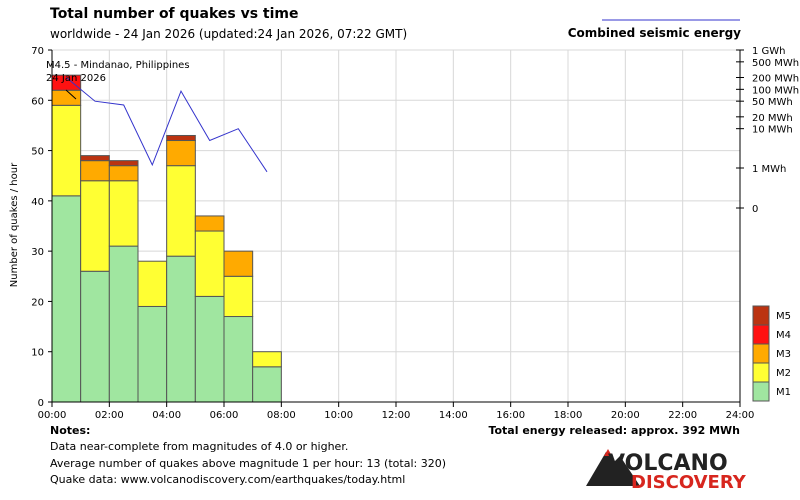  What do you see at coordinates (783, 392) in the screenshot?
I see `legend-label-m1: M1` at bounding box center [783, 392].